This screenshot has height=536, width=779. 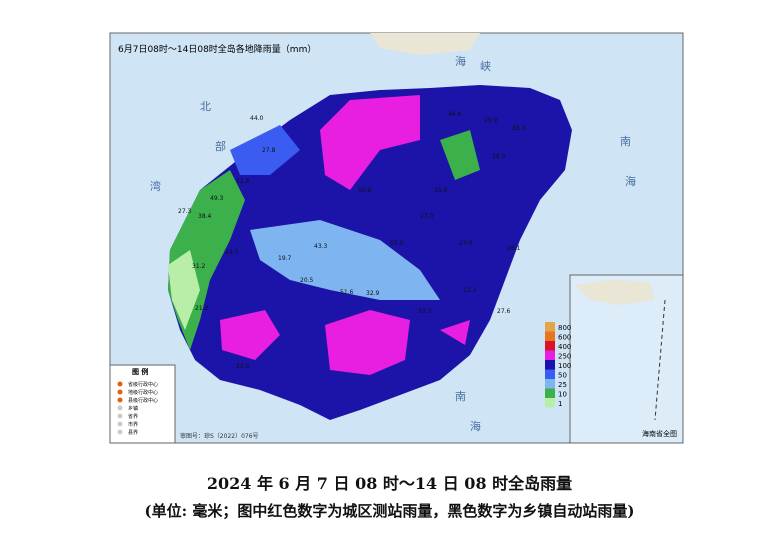 What do you see at coordinates (564, 357) in the screenshot?
I see `scale-label: 250` at bounding box center [564, 357].